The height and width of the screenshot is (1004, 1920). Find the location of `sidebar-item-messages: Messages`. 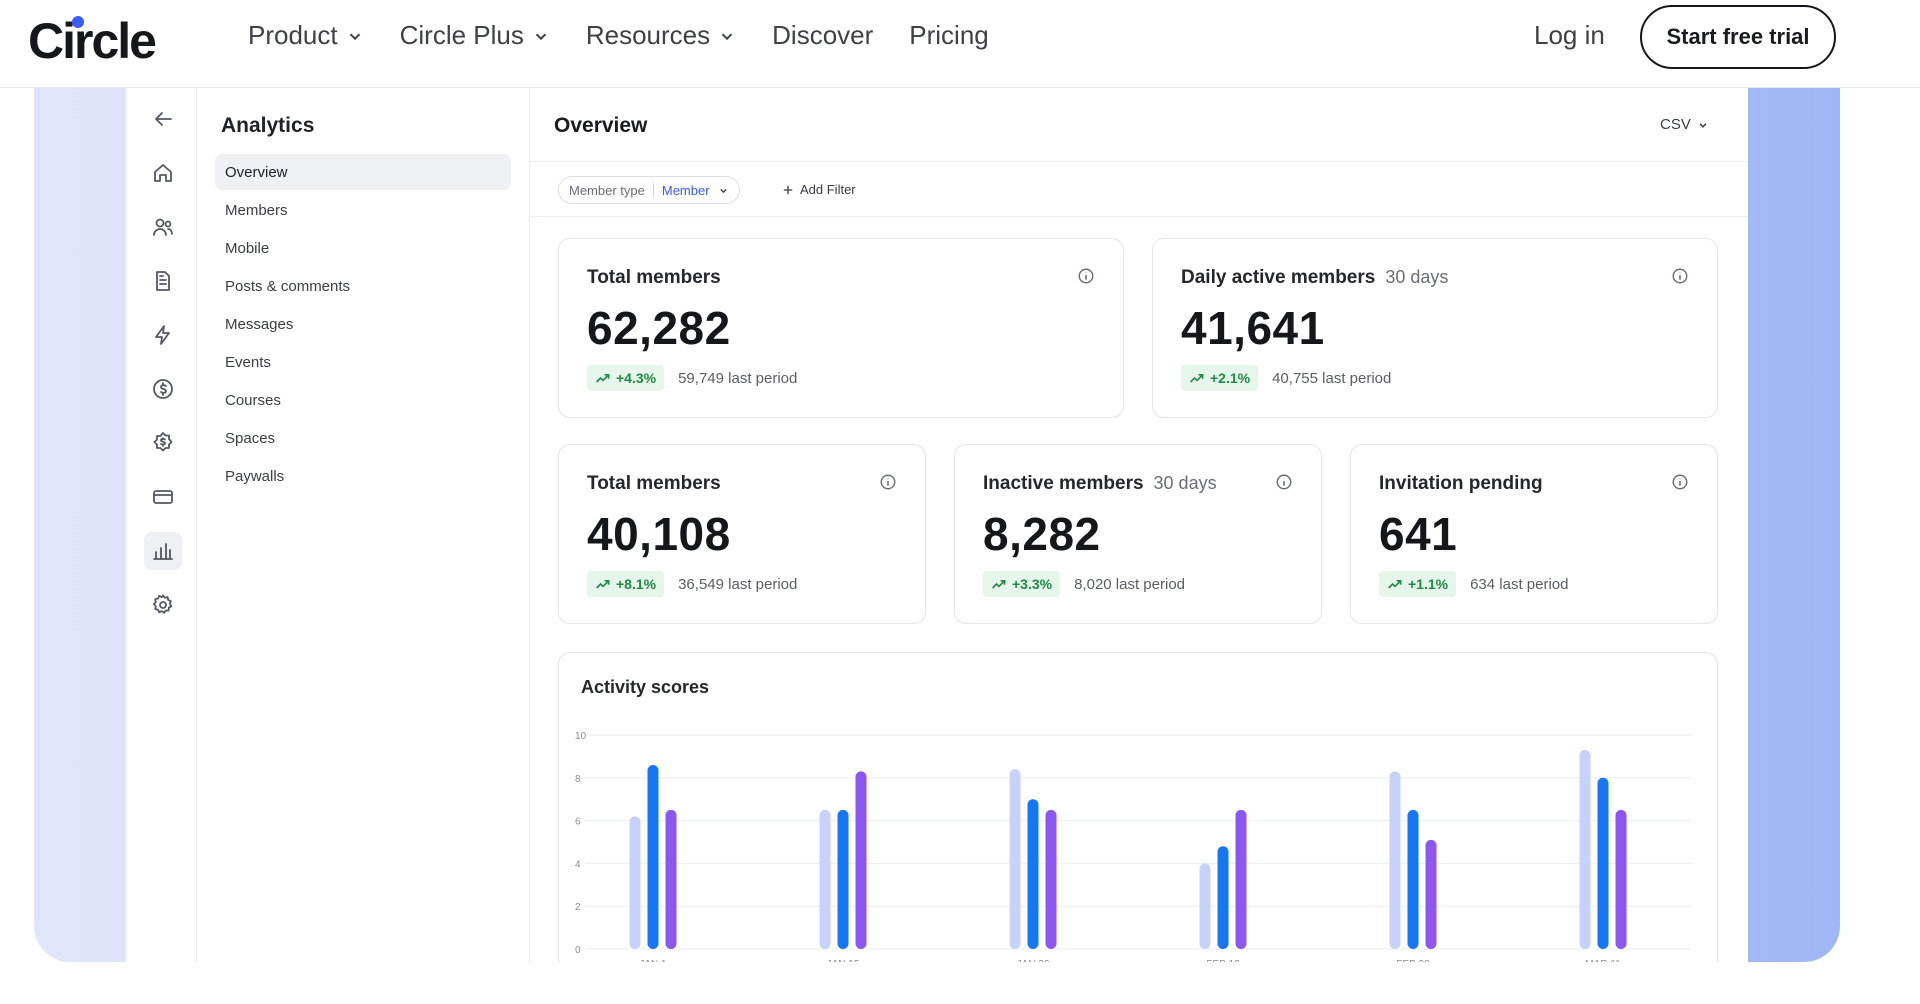

sidebar-item-messages: Messages is located at coordinates (259, 324).